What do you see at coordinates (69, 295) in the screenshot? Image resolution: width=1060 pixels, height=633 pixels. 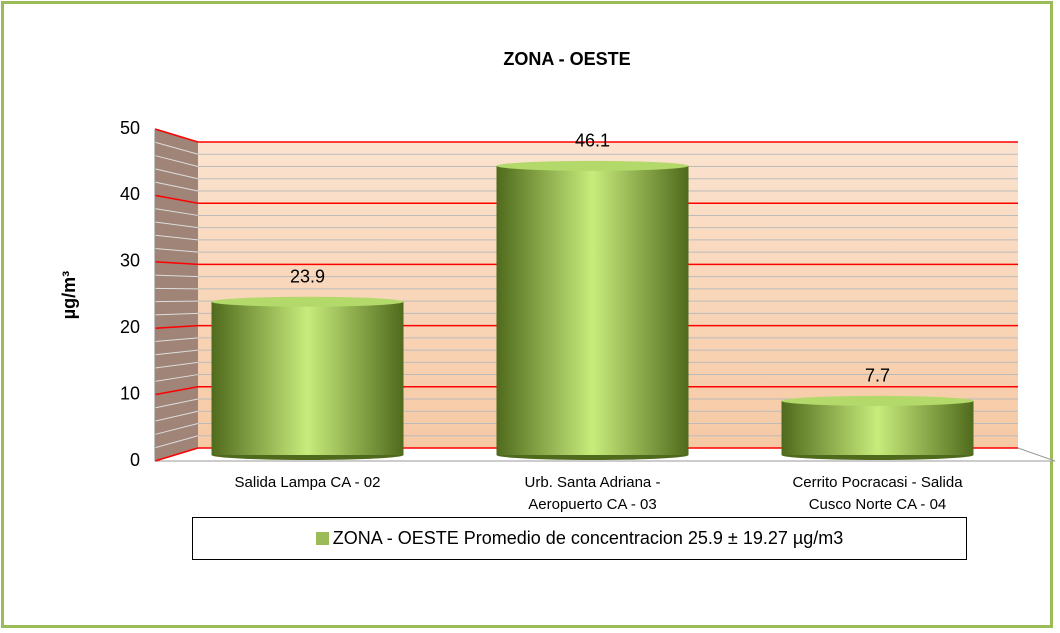 I see `y-axis-label: µg/m³` at bounding box center [69, 295].